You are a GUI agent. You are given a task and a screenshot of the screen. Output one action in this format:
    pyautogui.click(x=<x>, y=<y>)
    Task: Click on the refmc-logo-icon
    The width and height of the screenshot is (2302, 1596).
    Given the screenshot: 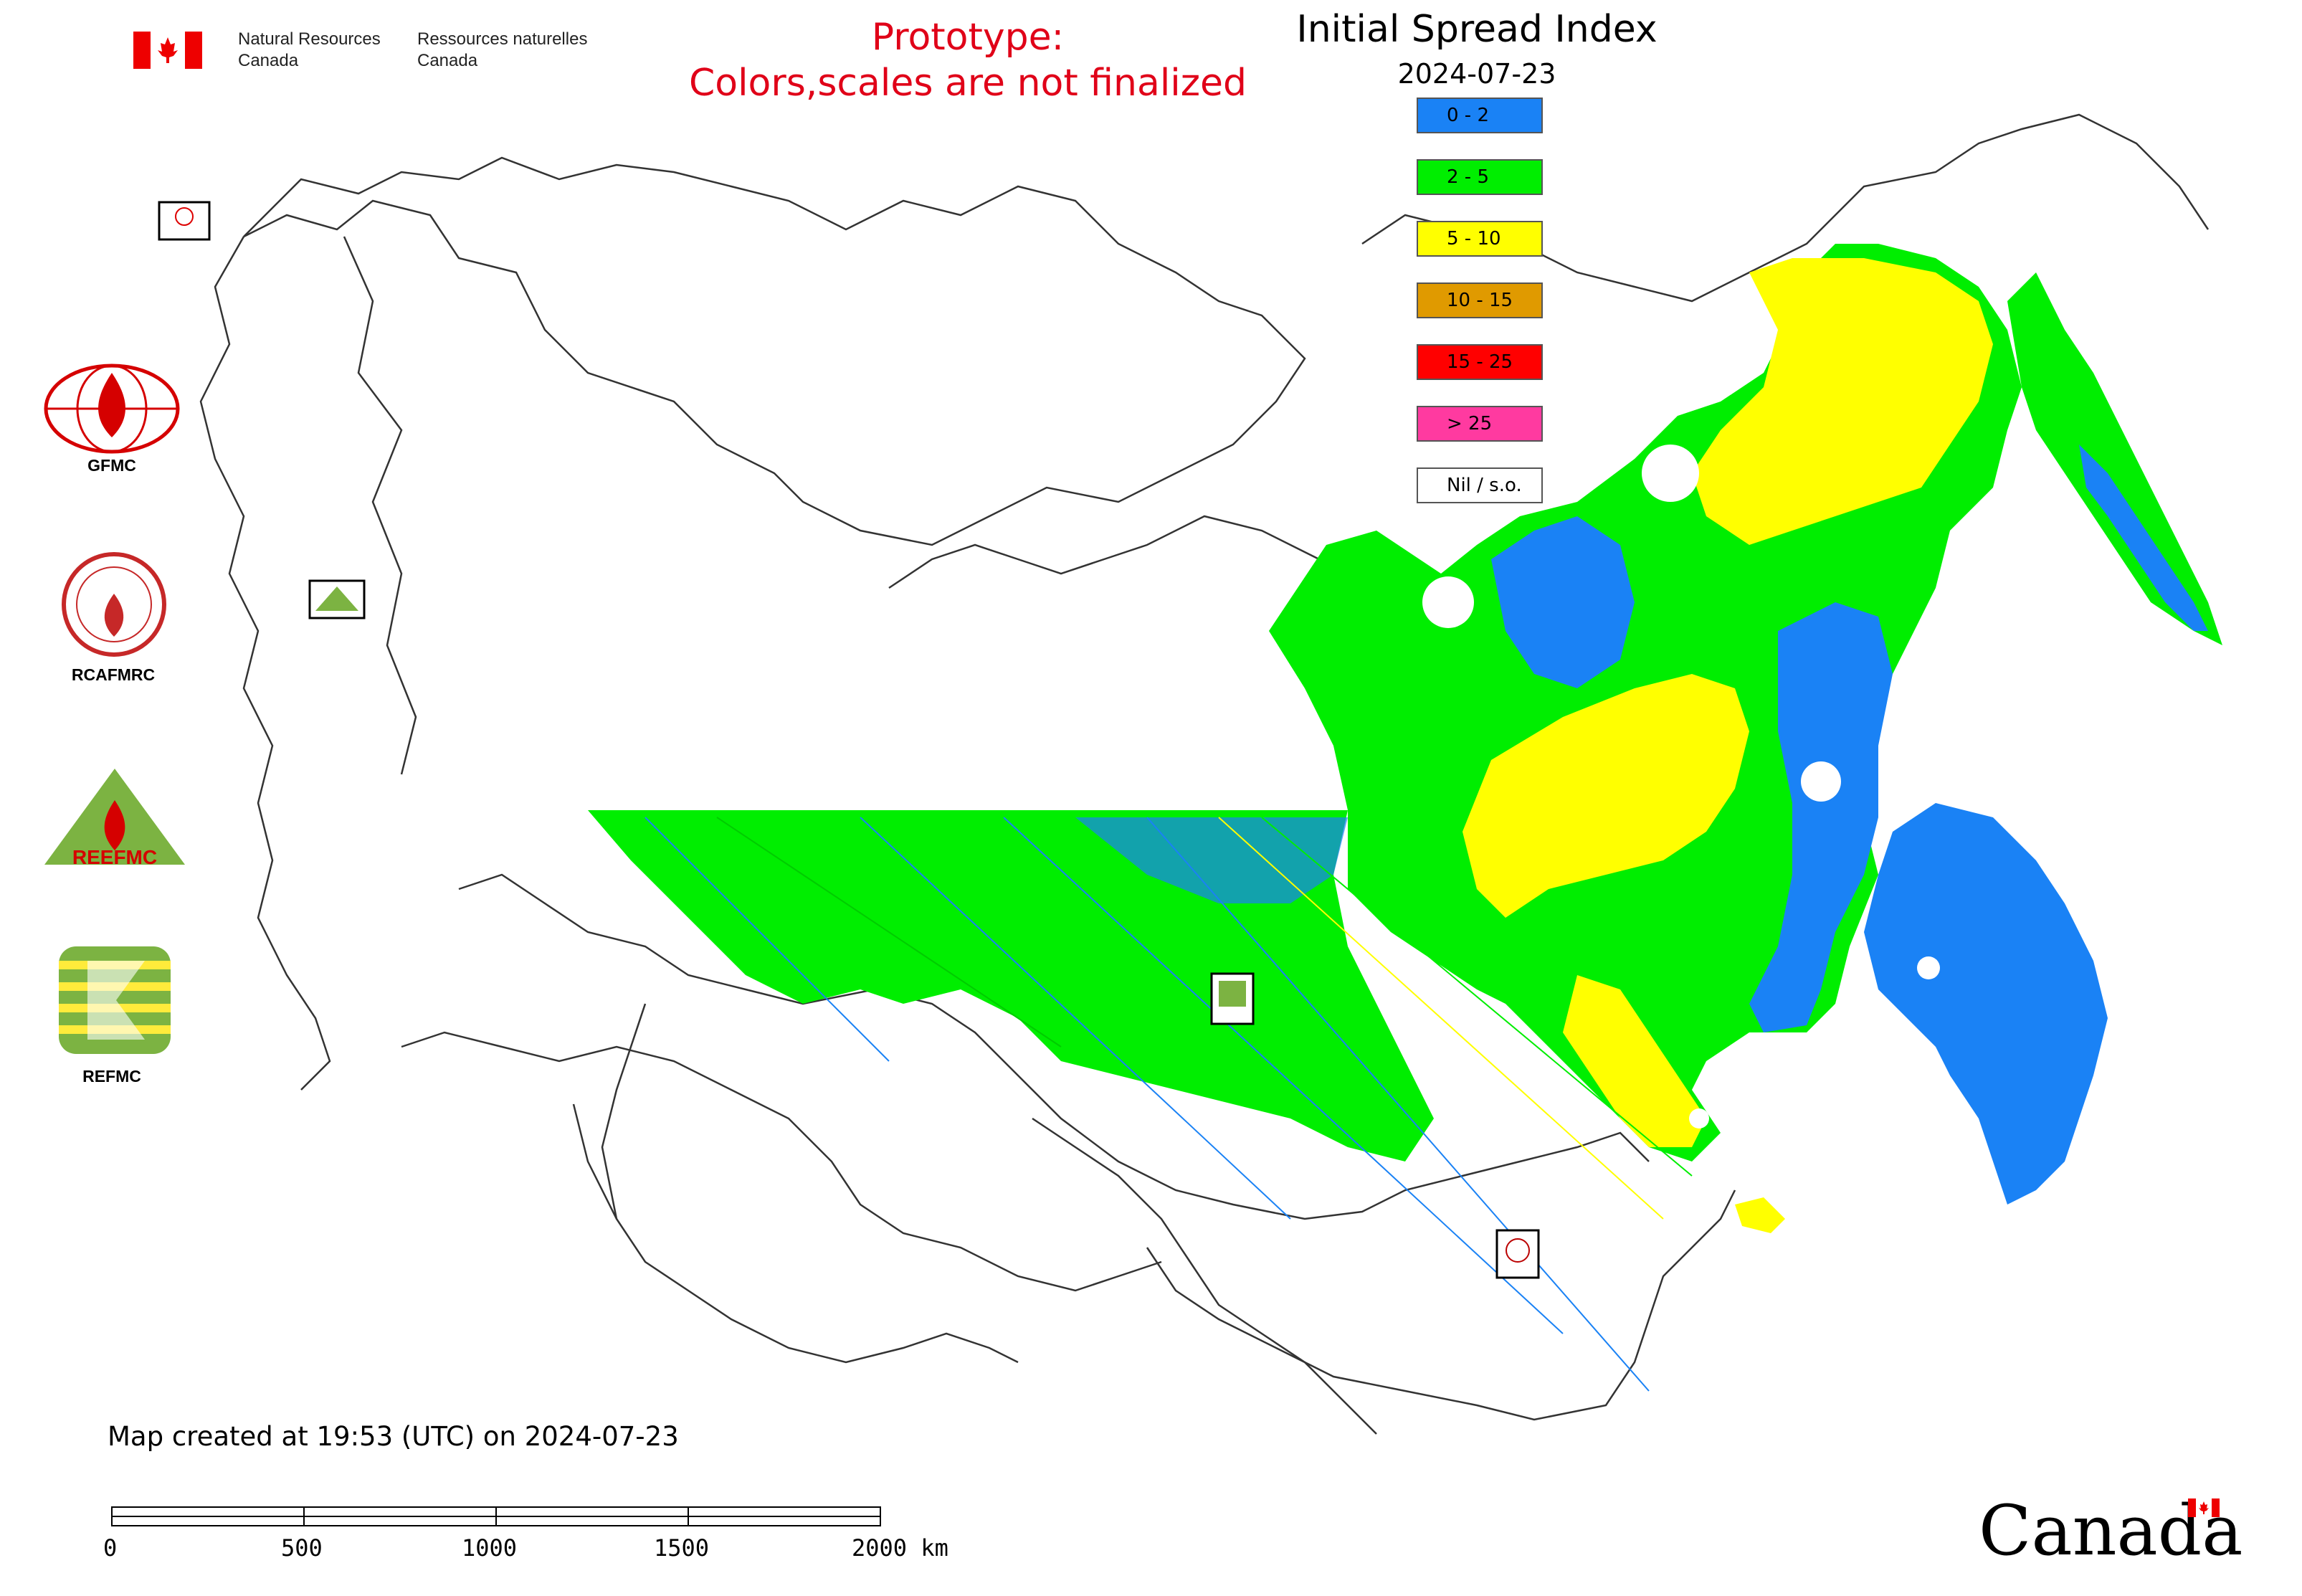 What is the action you would take?
    pyautogui.click(x=115, y=1000)
    